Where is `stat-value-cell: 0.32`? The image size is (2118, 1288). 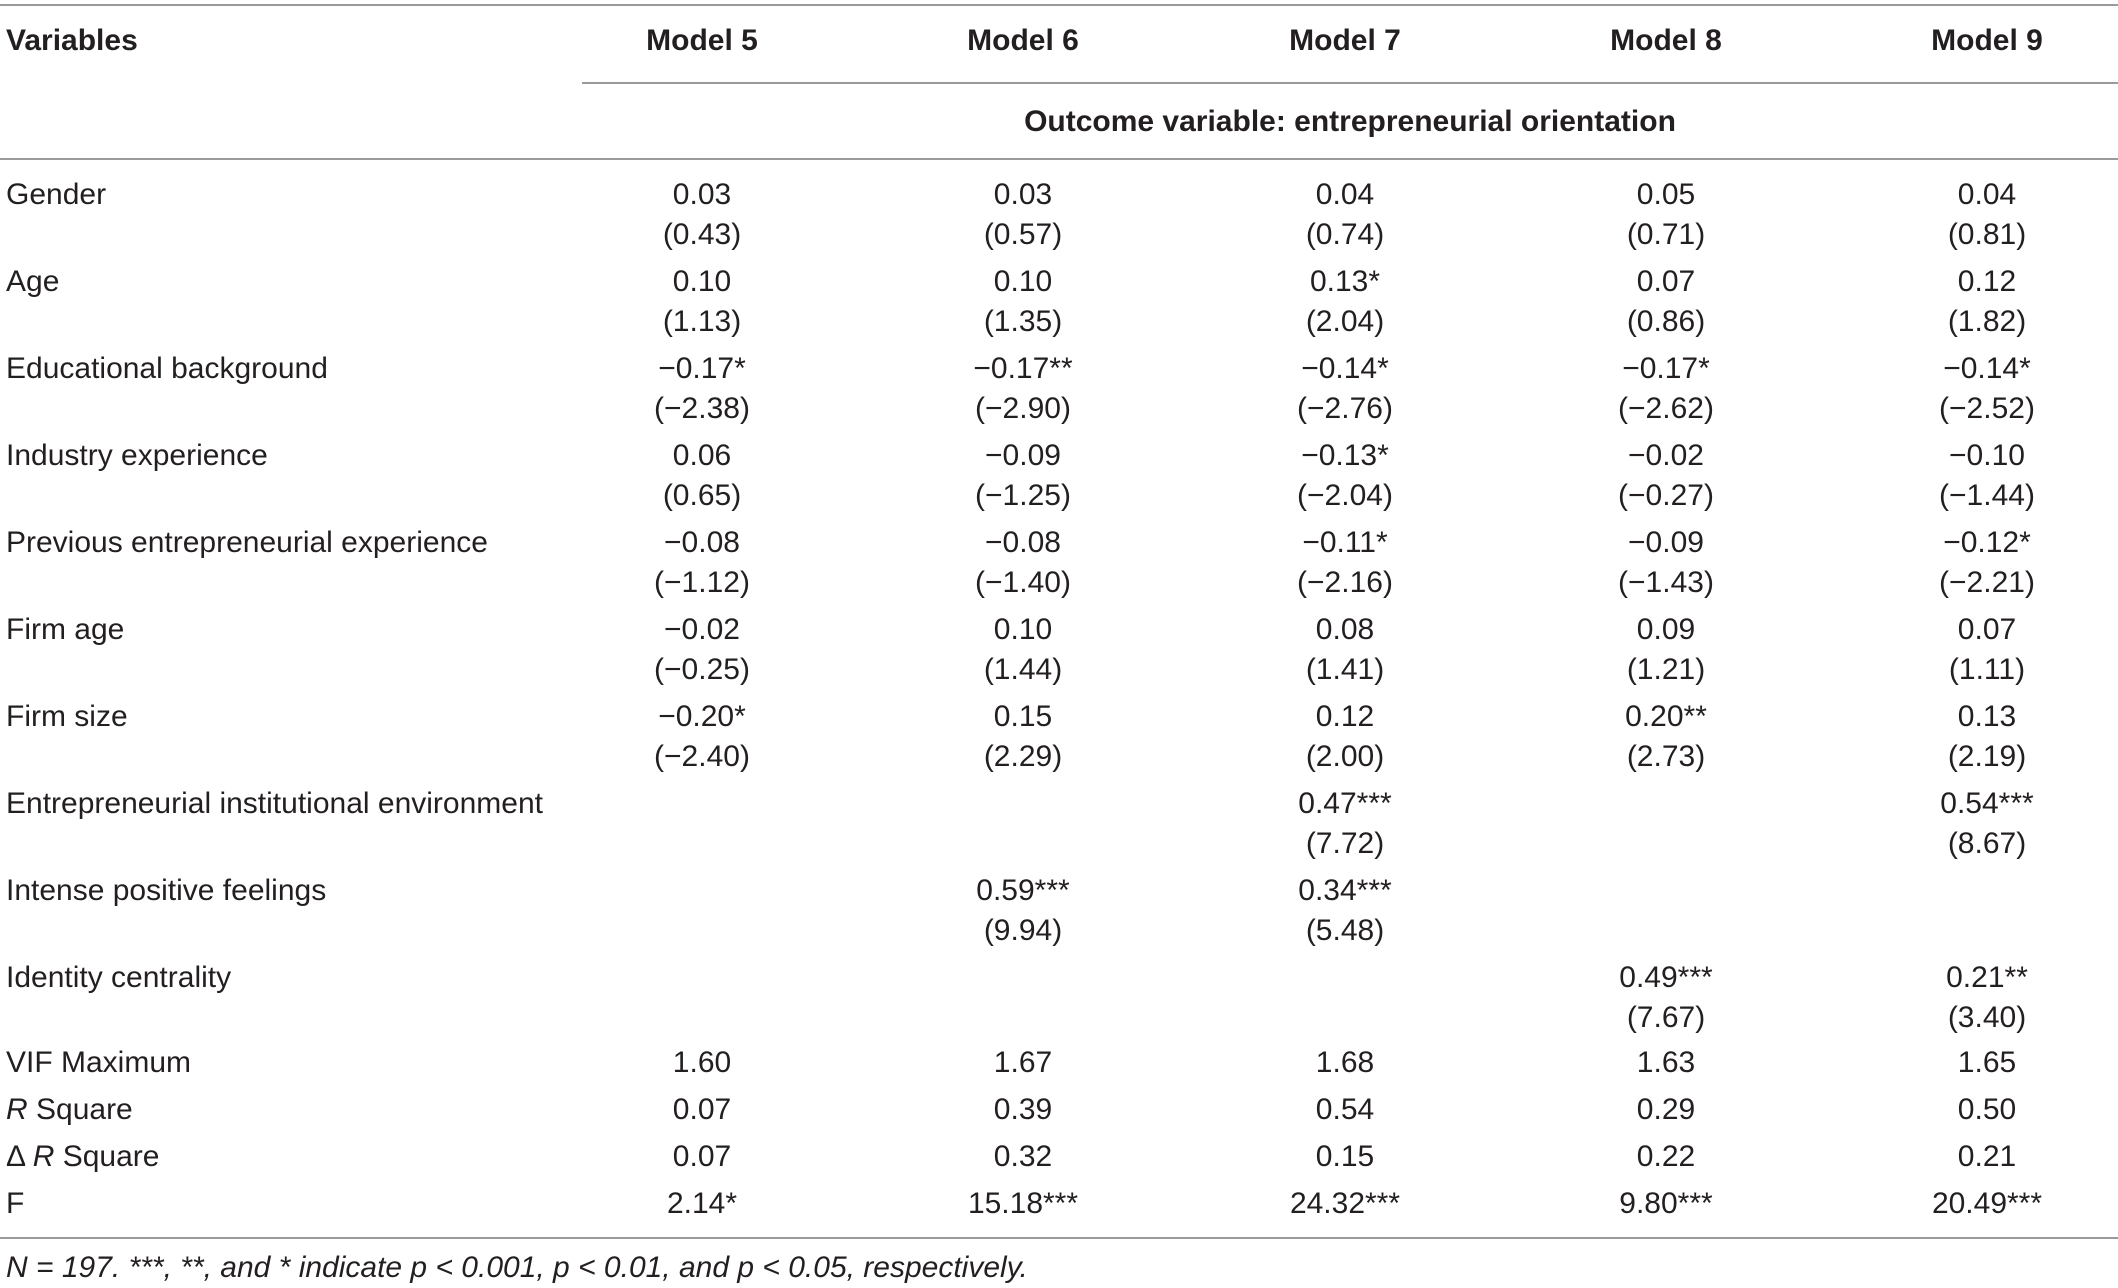 stat-value-cell: 0.32 is located at coordinates (1023, 1156).